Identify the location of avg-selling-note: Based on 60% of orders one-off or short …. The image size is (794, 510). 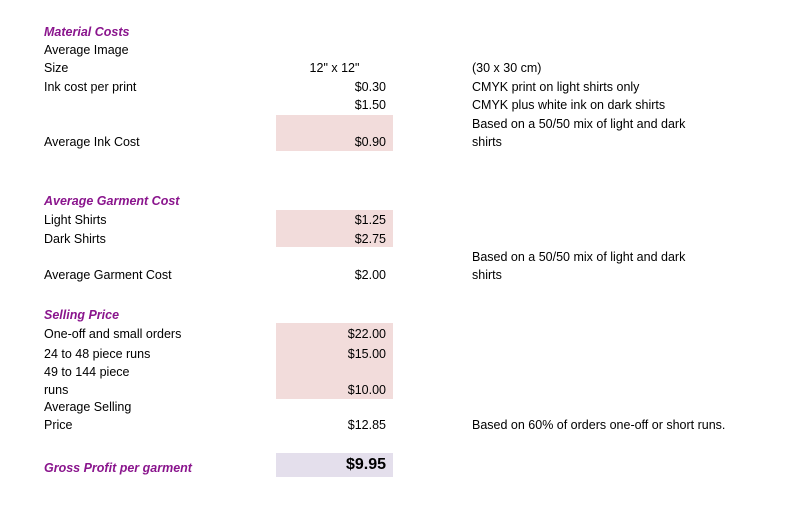
(599, 425).